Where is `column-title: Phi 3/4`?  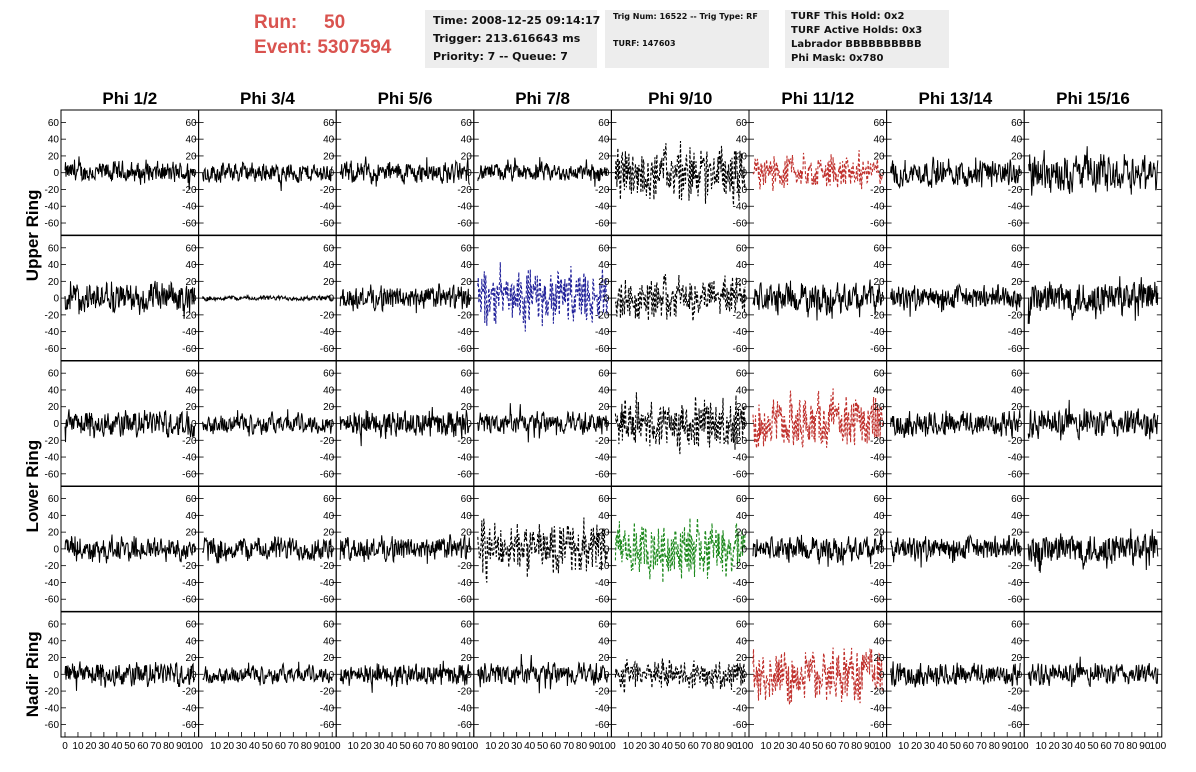
column-title: Phi 3/4 is located at coordinates (267, 98).